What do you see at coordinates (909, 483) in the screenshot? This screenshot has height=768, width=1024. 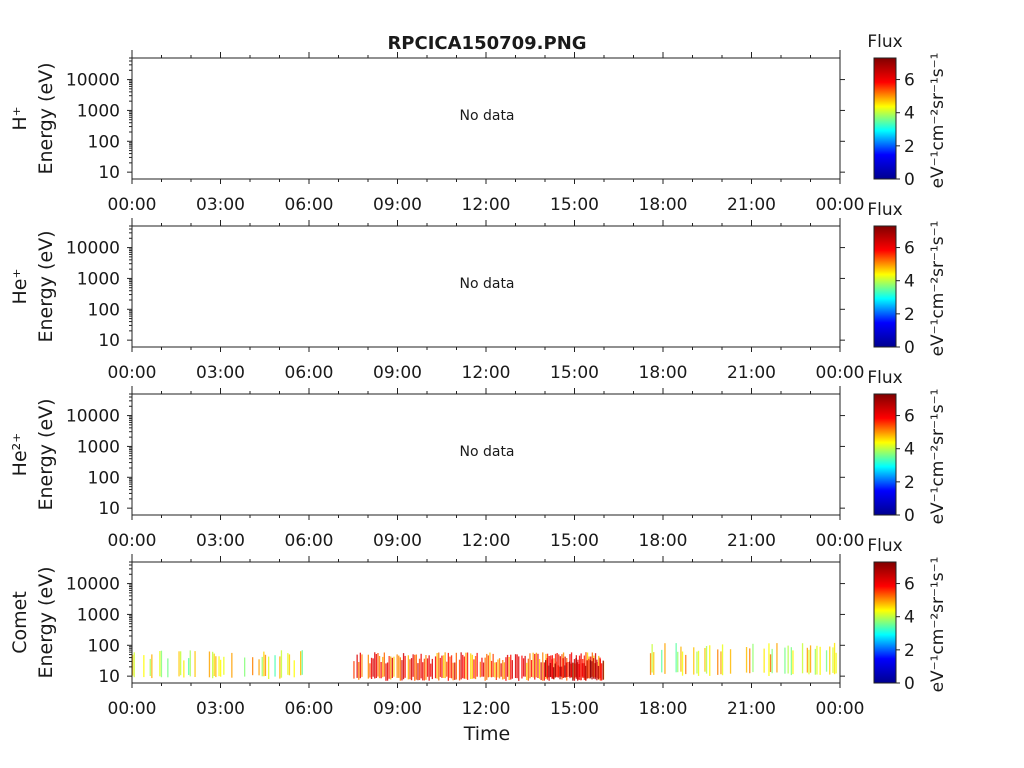 I see `colorbar-tick-label: 2` at bounding box center [909, 483].